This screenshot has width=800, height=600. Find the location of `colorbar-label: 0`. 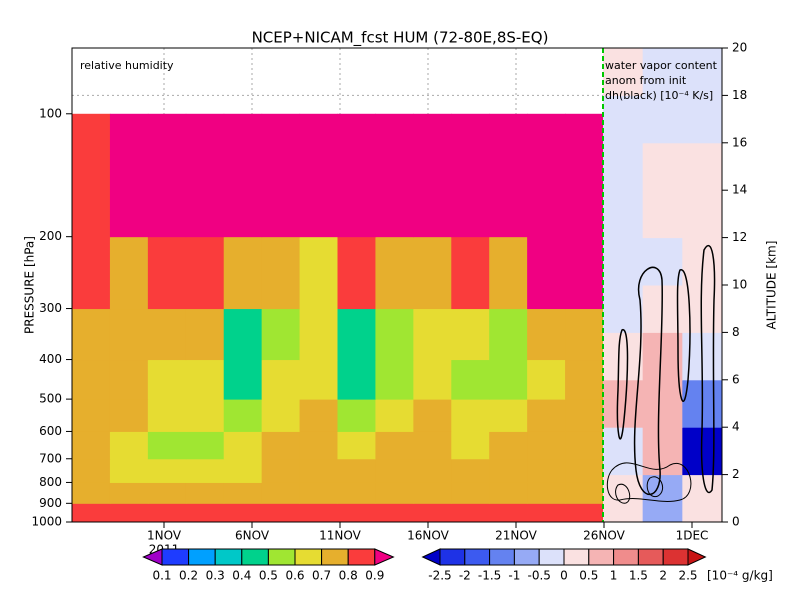

colorbar-label: 0 is located at coordinates (564, 576).